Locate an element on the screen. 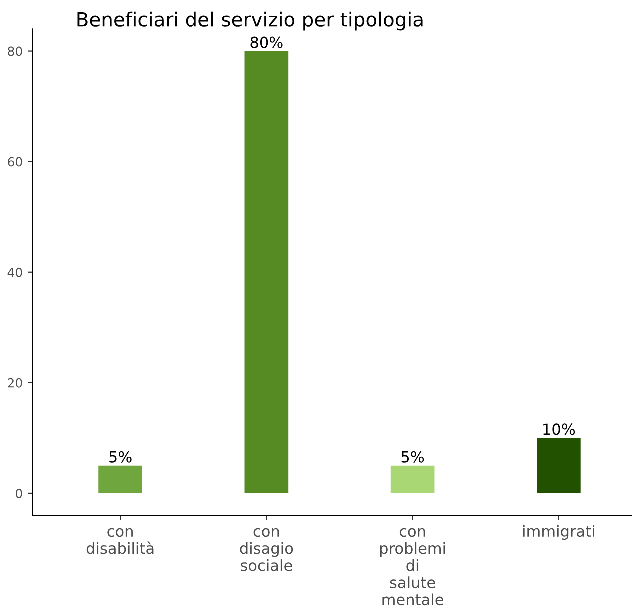 This screenshot has width=632, height=608. x-tick-label: immigrati is located at coordinates (558, 532).